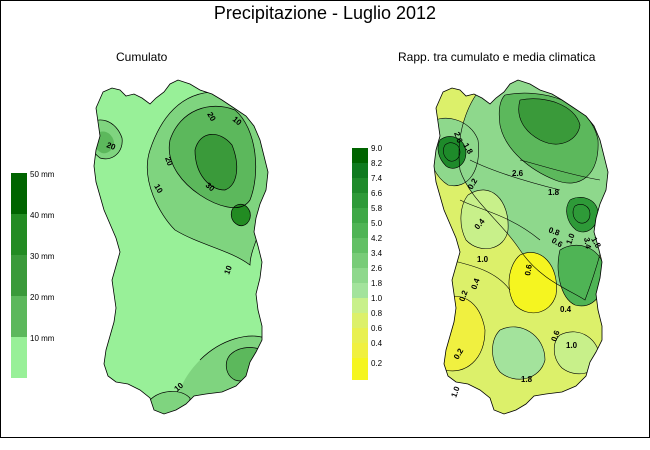  I want to click on legend-label: 20 mm, so click(42, 297).